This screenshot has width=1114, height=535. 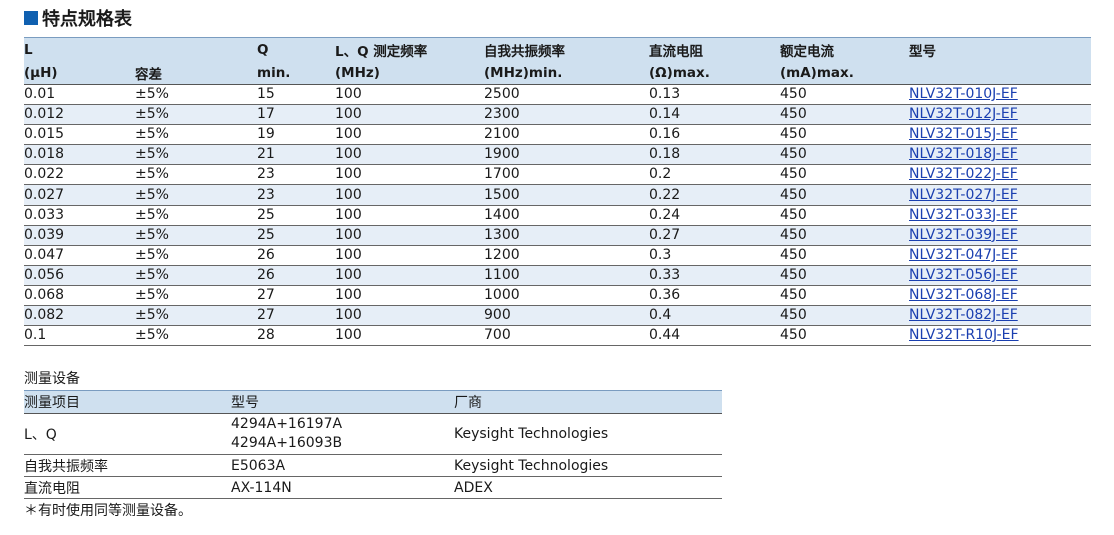 I want to click on spec-row: 0.039 ±5% 25 100 1300 0.27 450 NLV32T-039J-EF, so click(x=557, y=235).